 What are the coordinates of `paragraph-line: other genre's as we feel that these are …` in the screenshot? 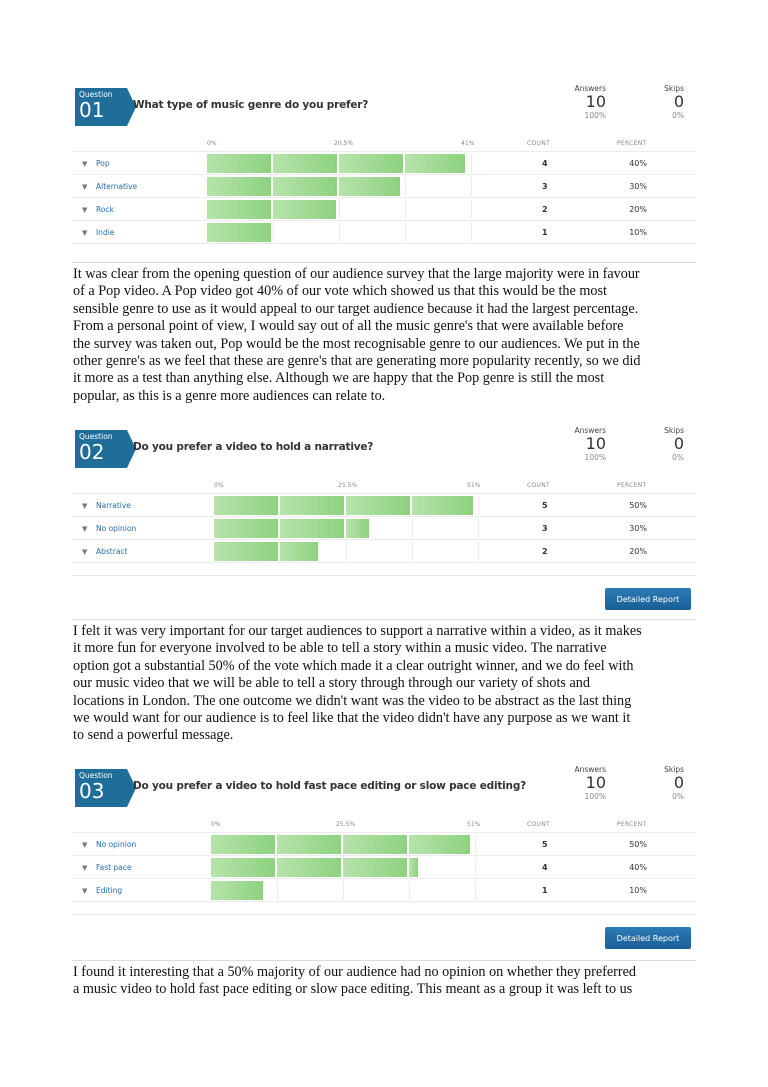 It's located at (357, 361).